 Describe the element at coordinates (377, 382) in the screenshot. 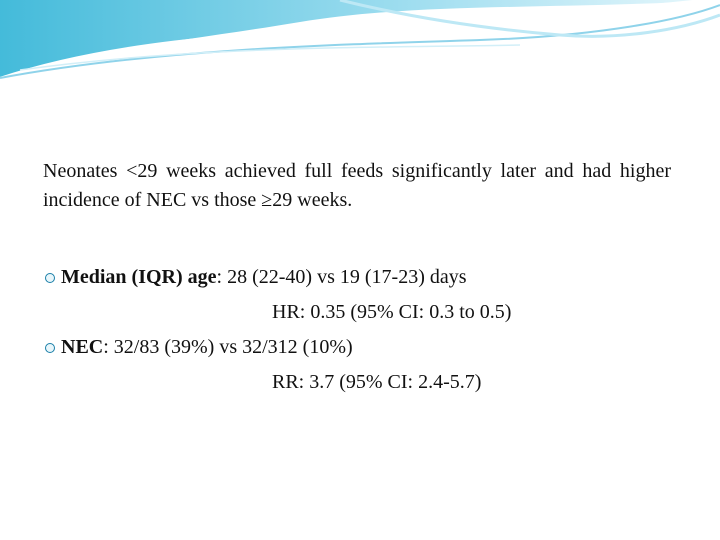

I see `bullet-detail: RR: 3.7 (95% CI: 2.4-5.7)` at that location.